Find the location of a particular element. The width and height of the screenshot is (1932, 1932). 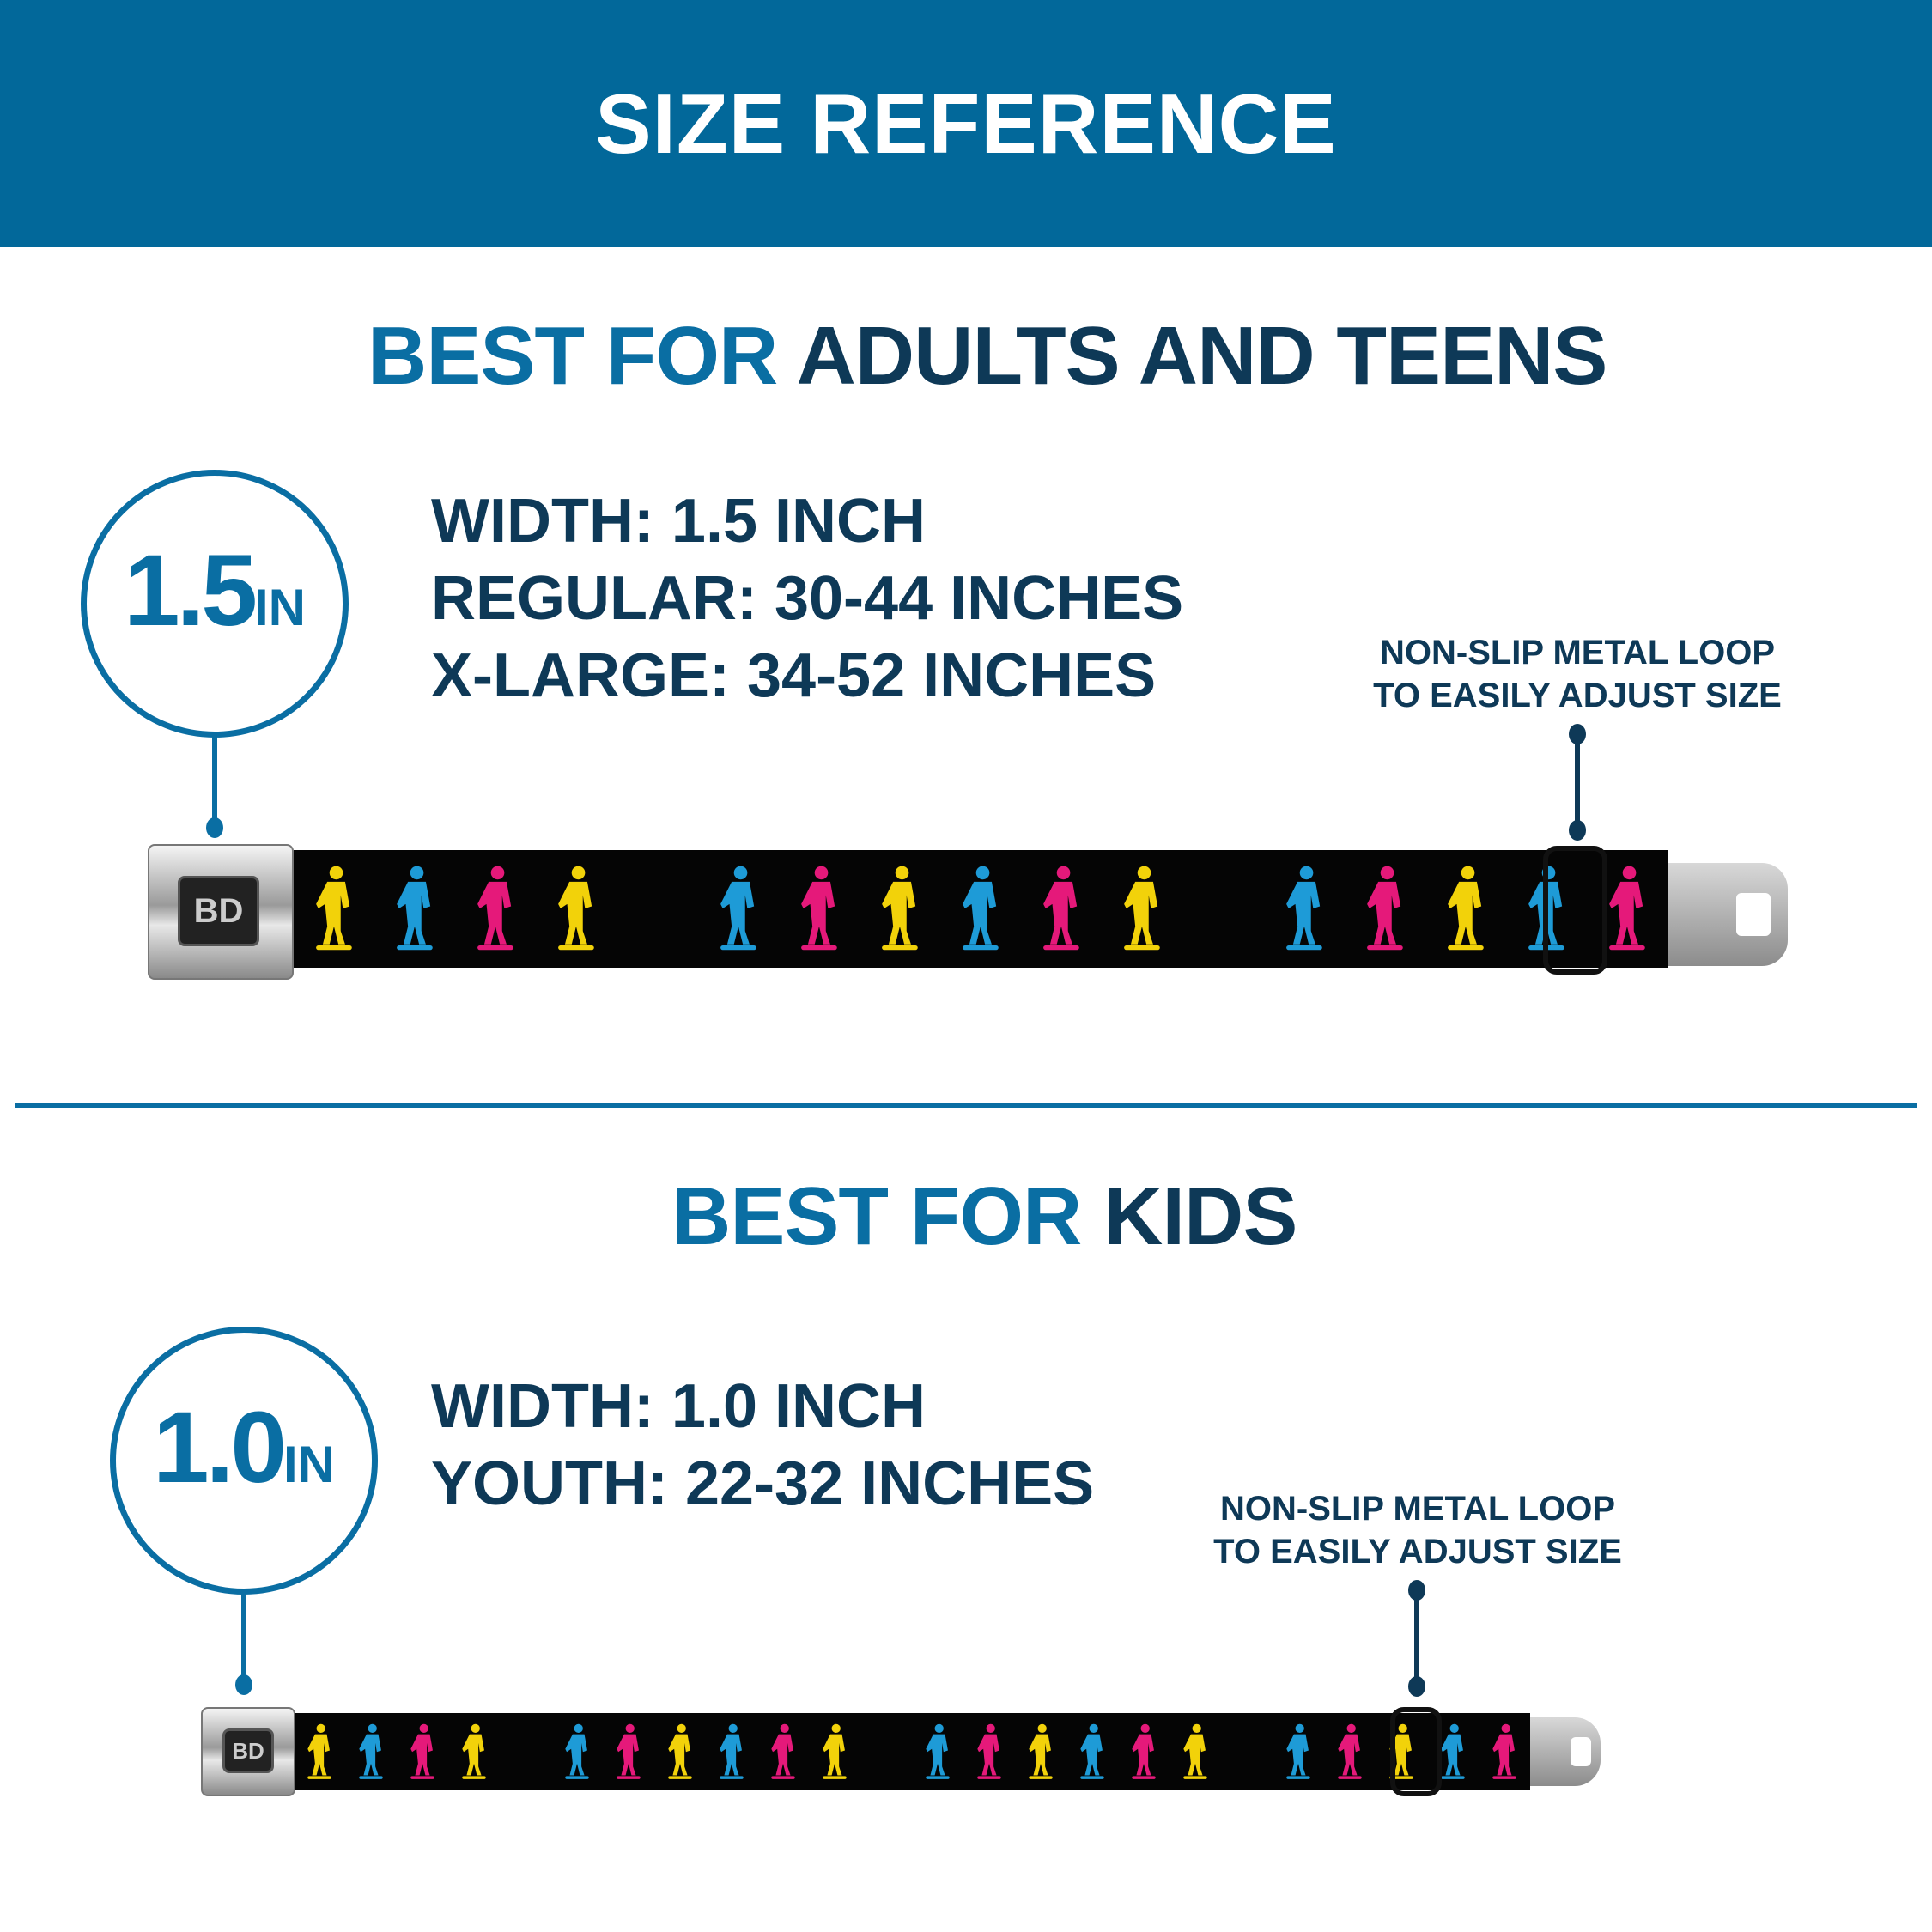

pointer-dot-loop-adults is located at coordinates (1577, 830).